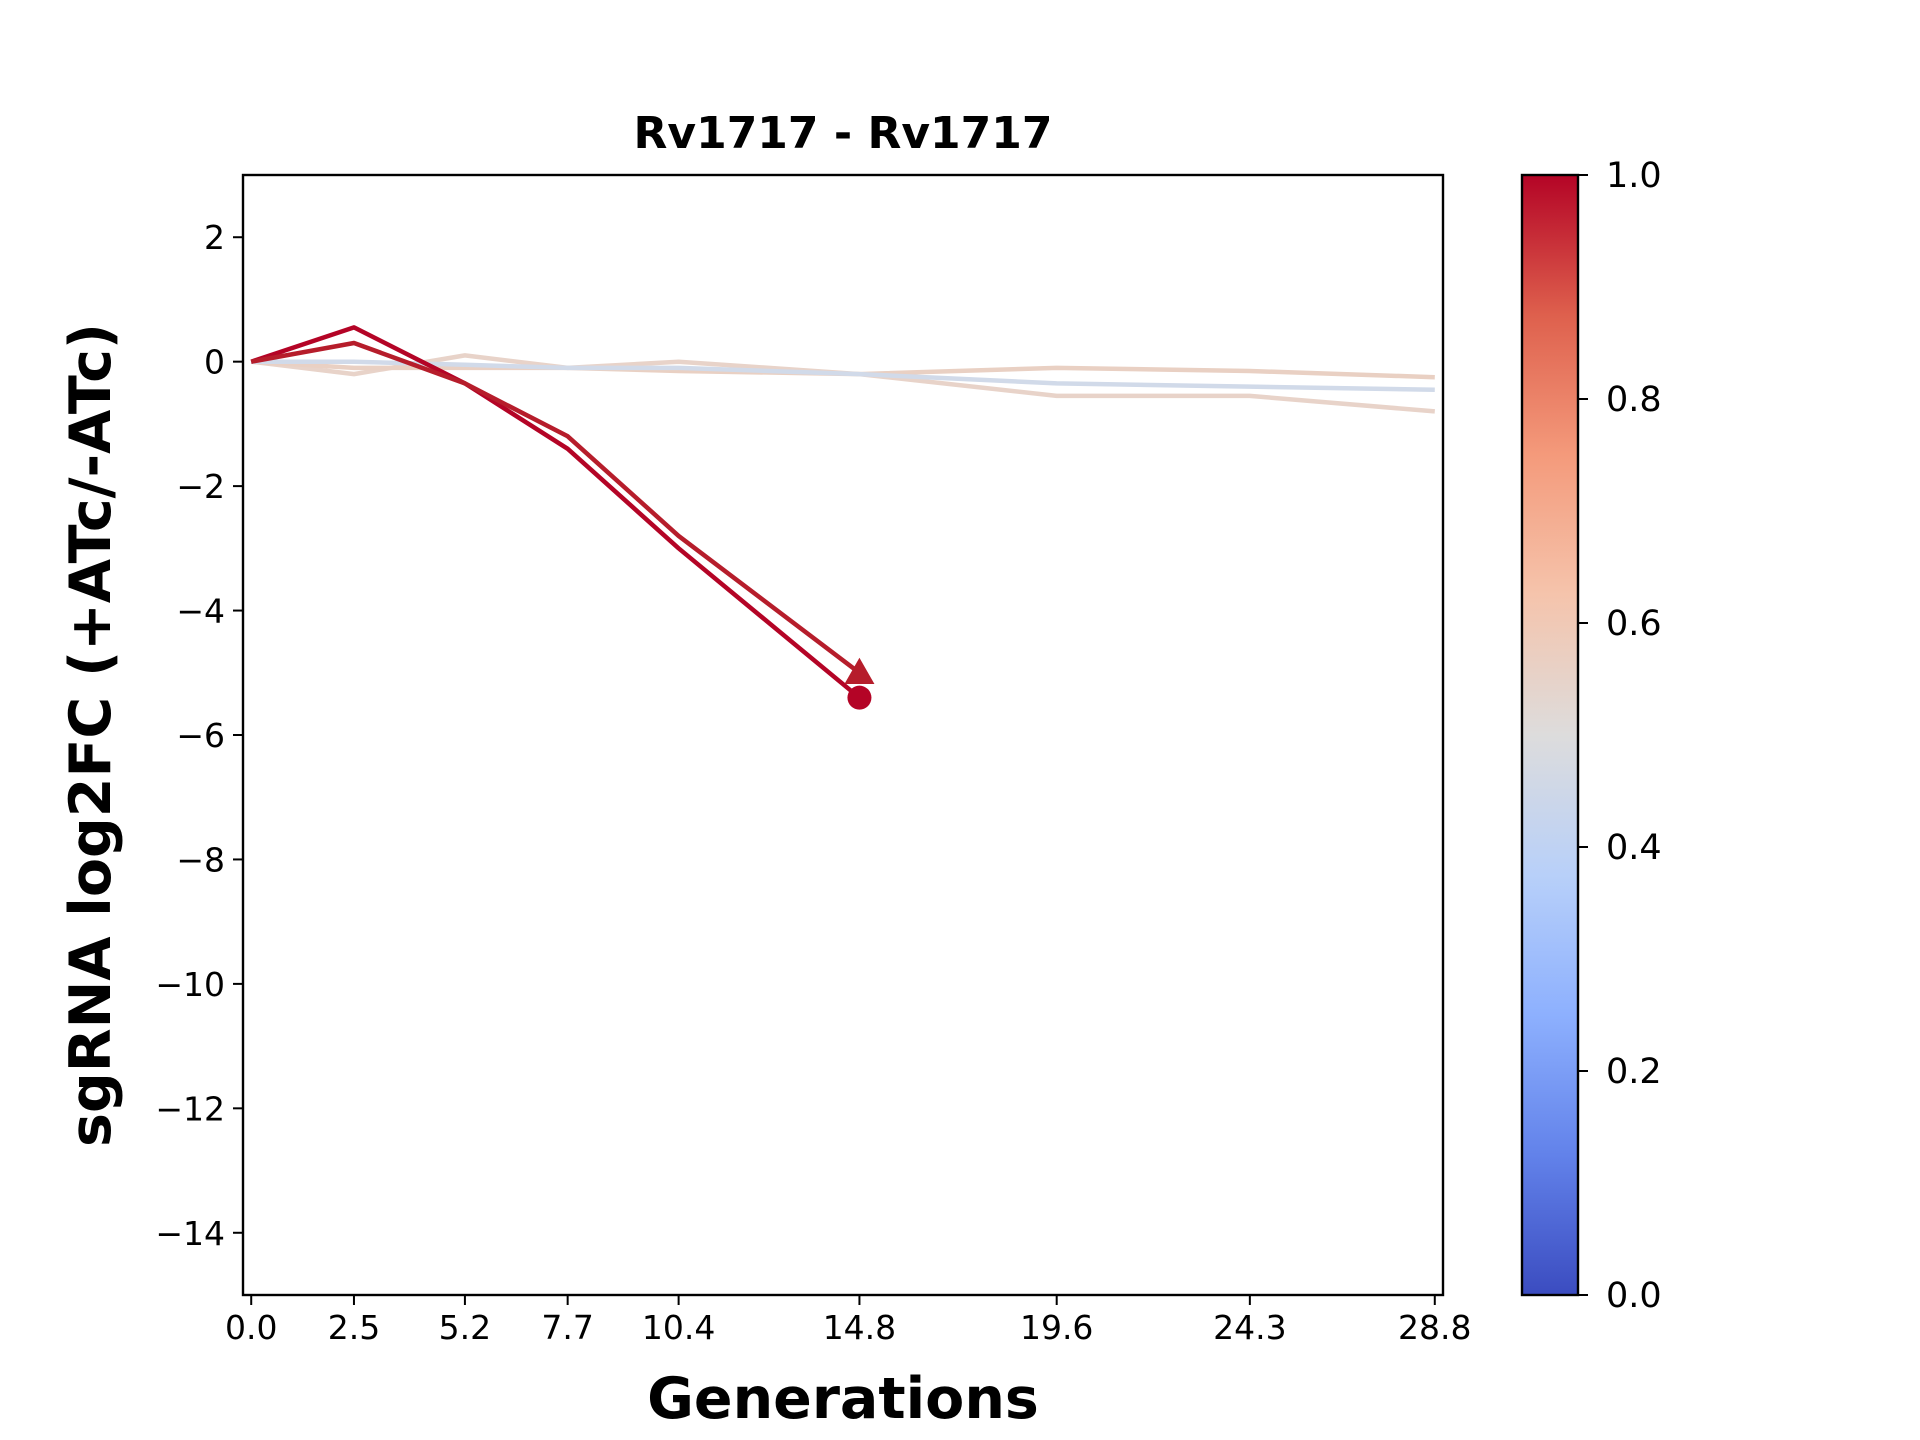 Image resolution: width=1920 pixels, height=1440 pixels. Describe the element at coordinates (354, 1327) in the screenshot. I see `x-tick-label: 2.5` at that location.